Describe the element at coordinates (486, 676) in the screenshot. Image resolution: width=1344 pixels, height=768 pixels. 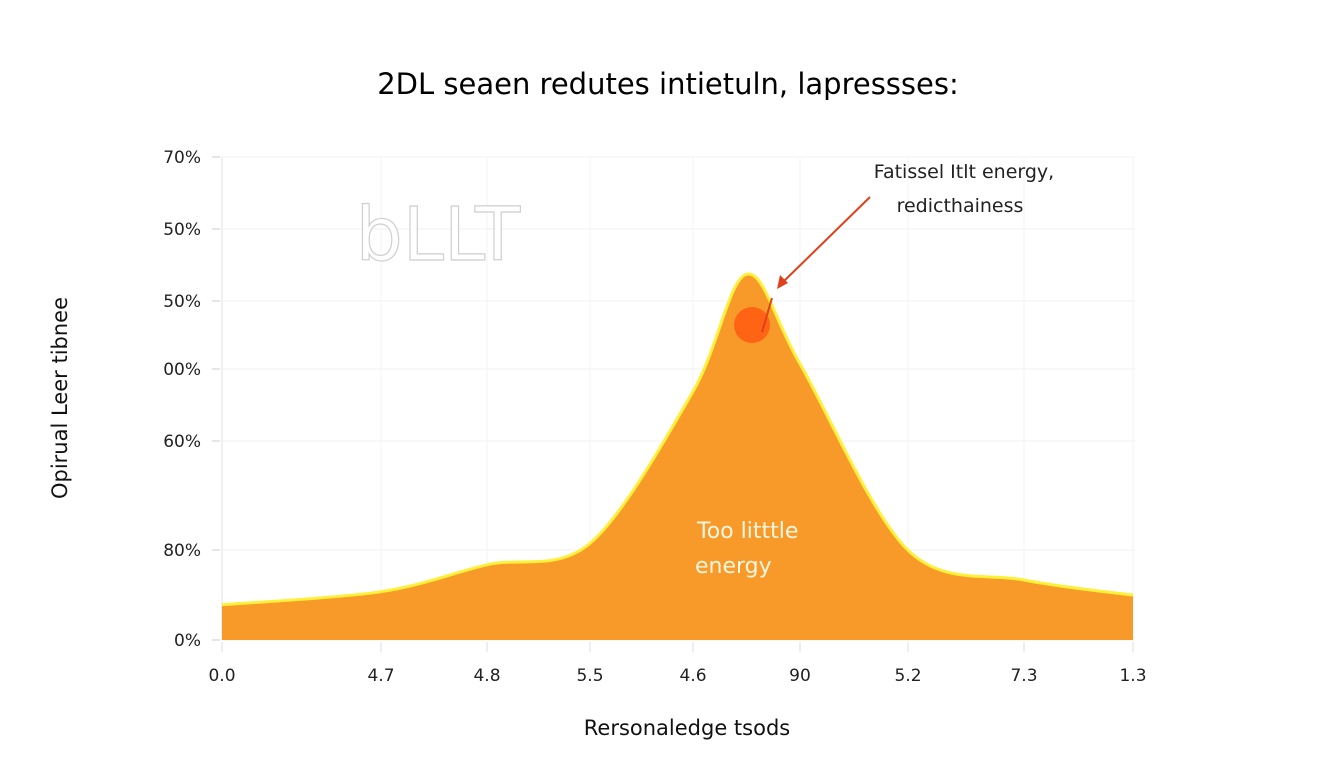
I see `x-tick-label: 4.8` at that location.